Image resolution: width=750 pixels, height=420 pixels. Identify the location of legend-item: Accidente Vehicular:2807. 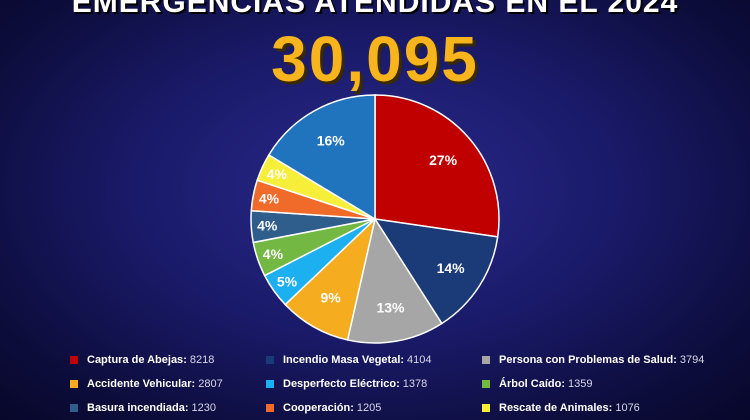
(168, 384).